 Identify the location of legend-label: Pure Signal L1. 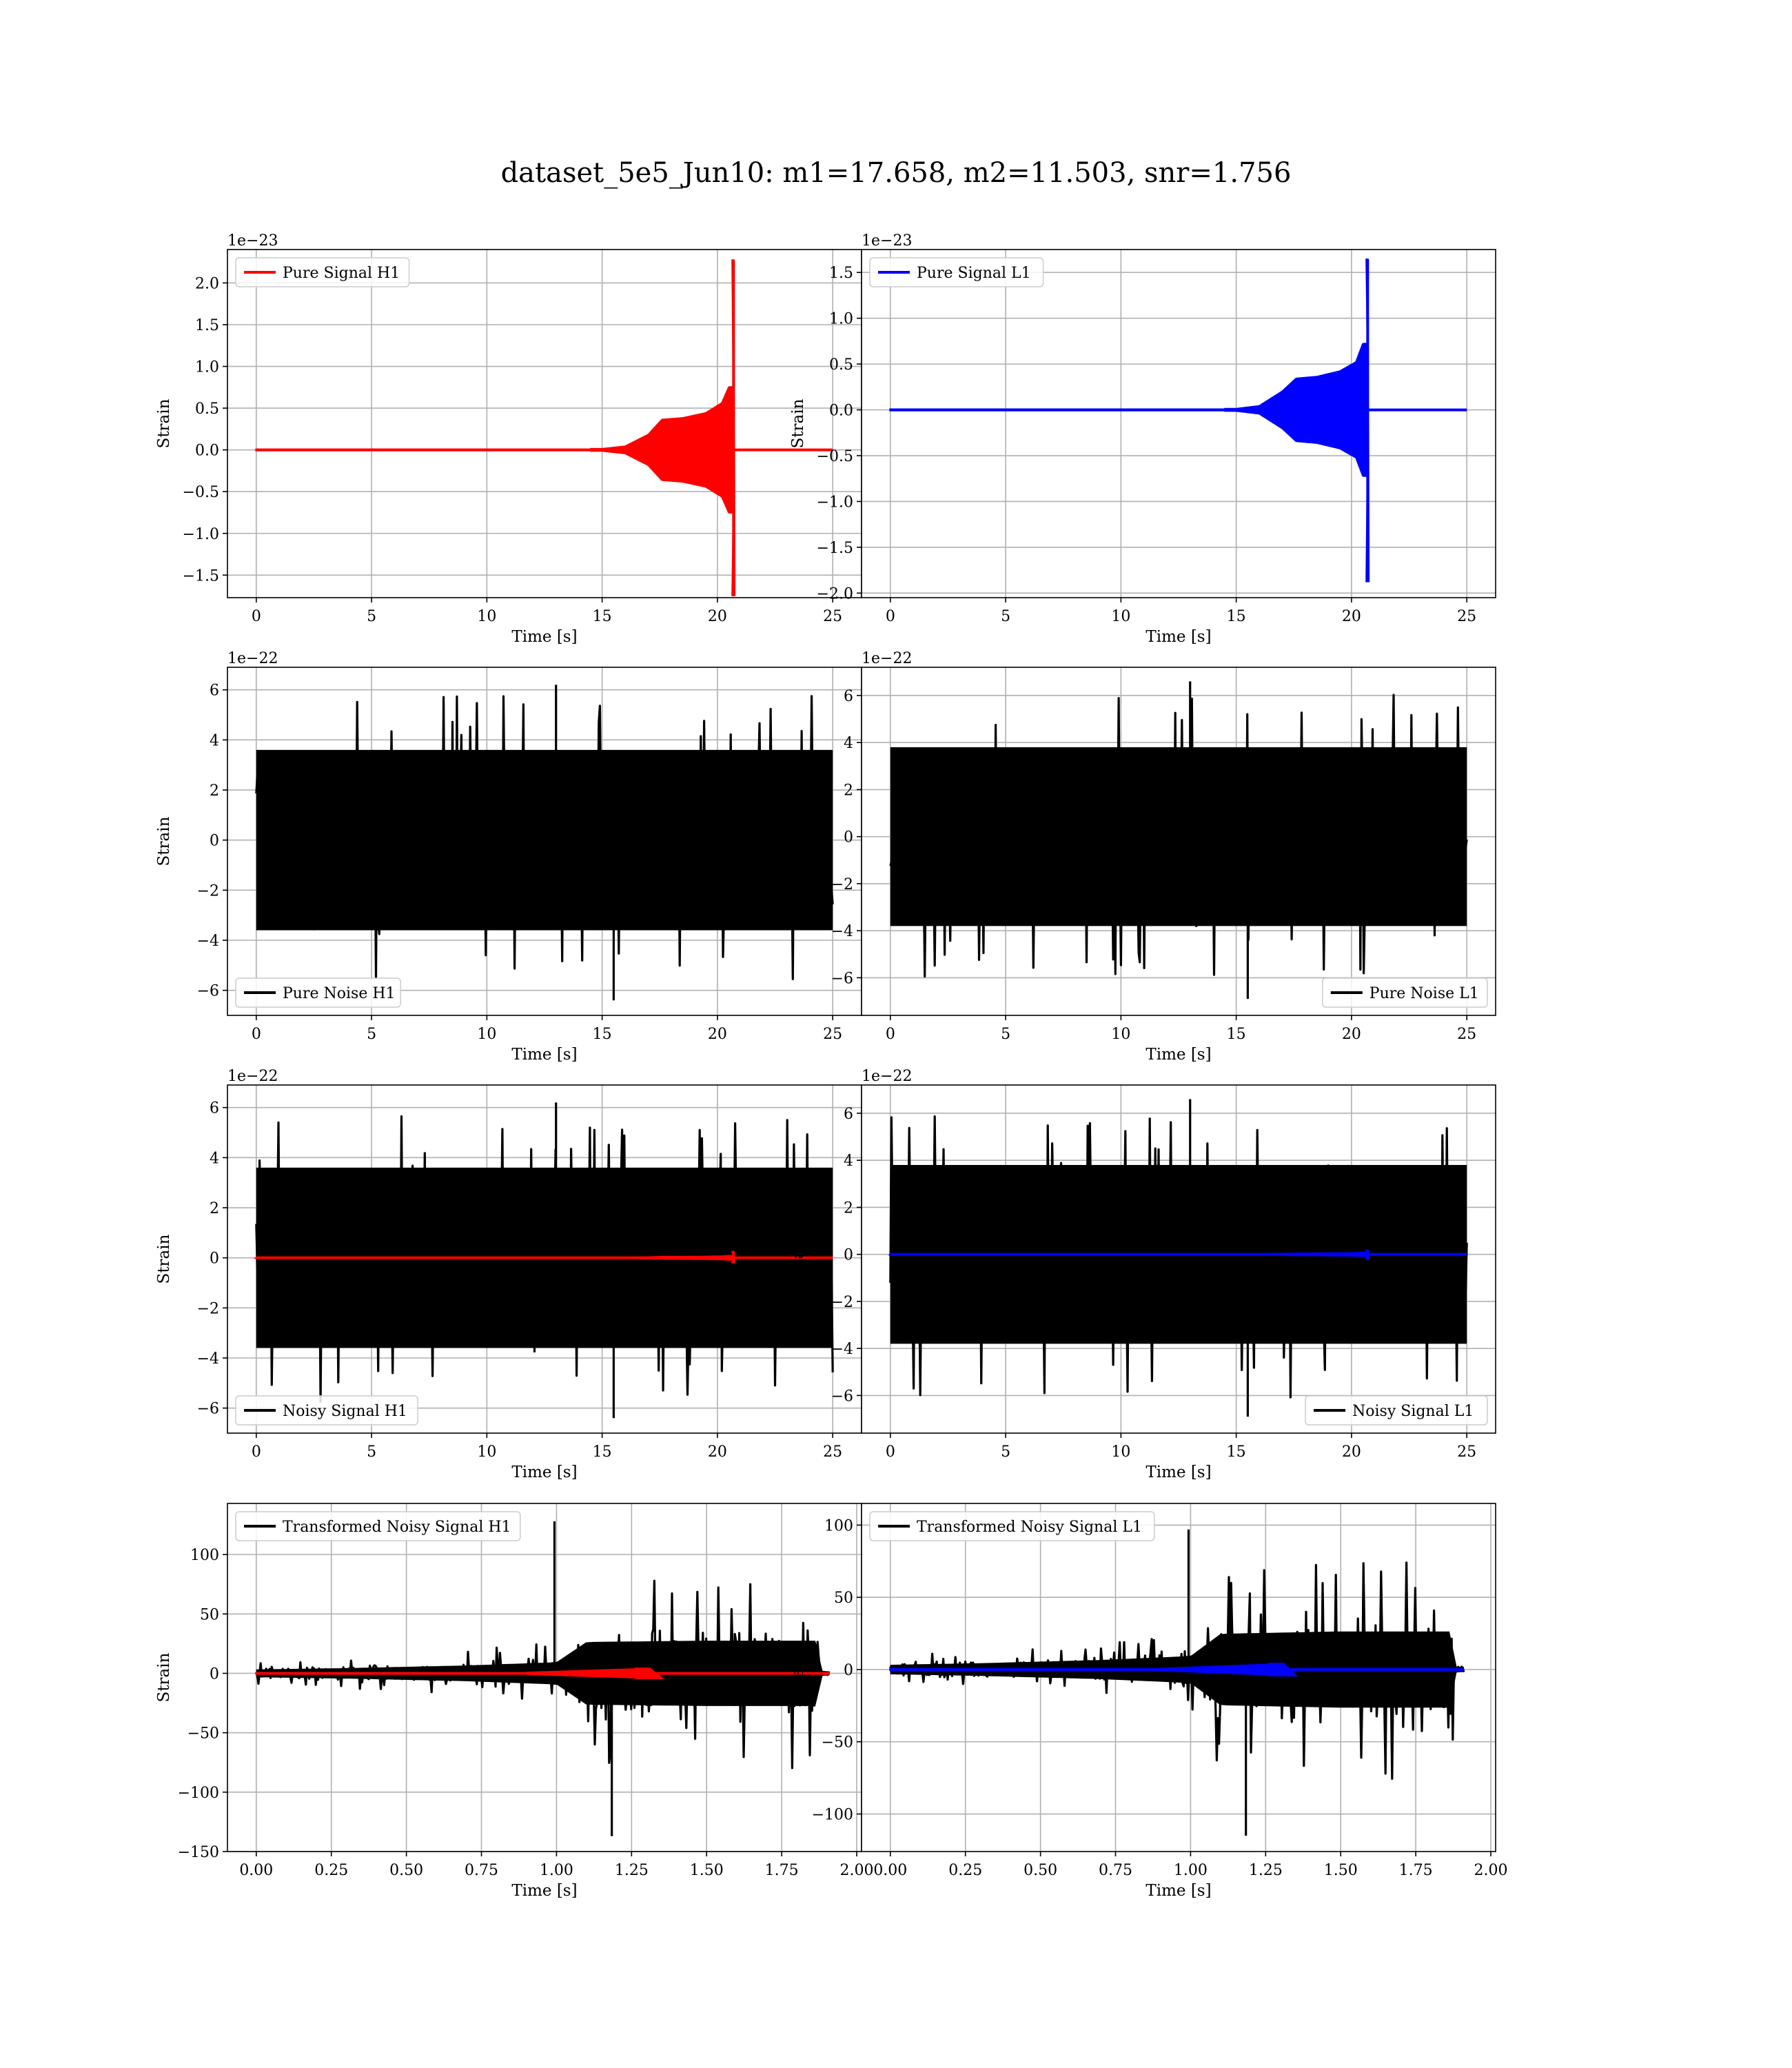
(974, 273).